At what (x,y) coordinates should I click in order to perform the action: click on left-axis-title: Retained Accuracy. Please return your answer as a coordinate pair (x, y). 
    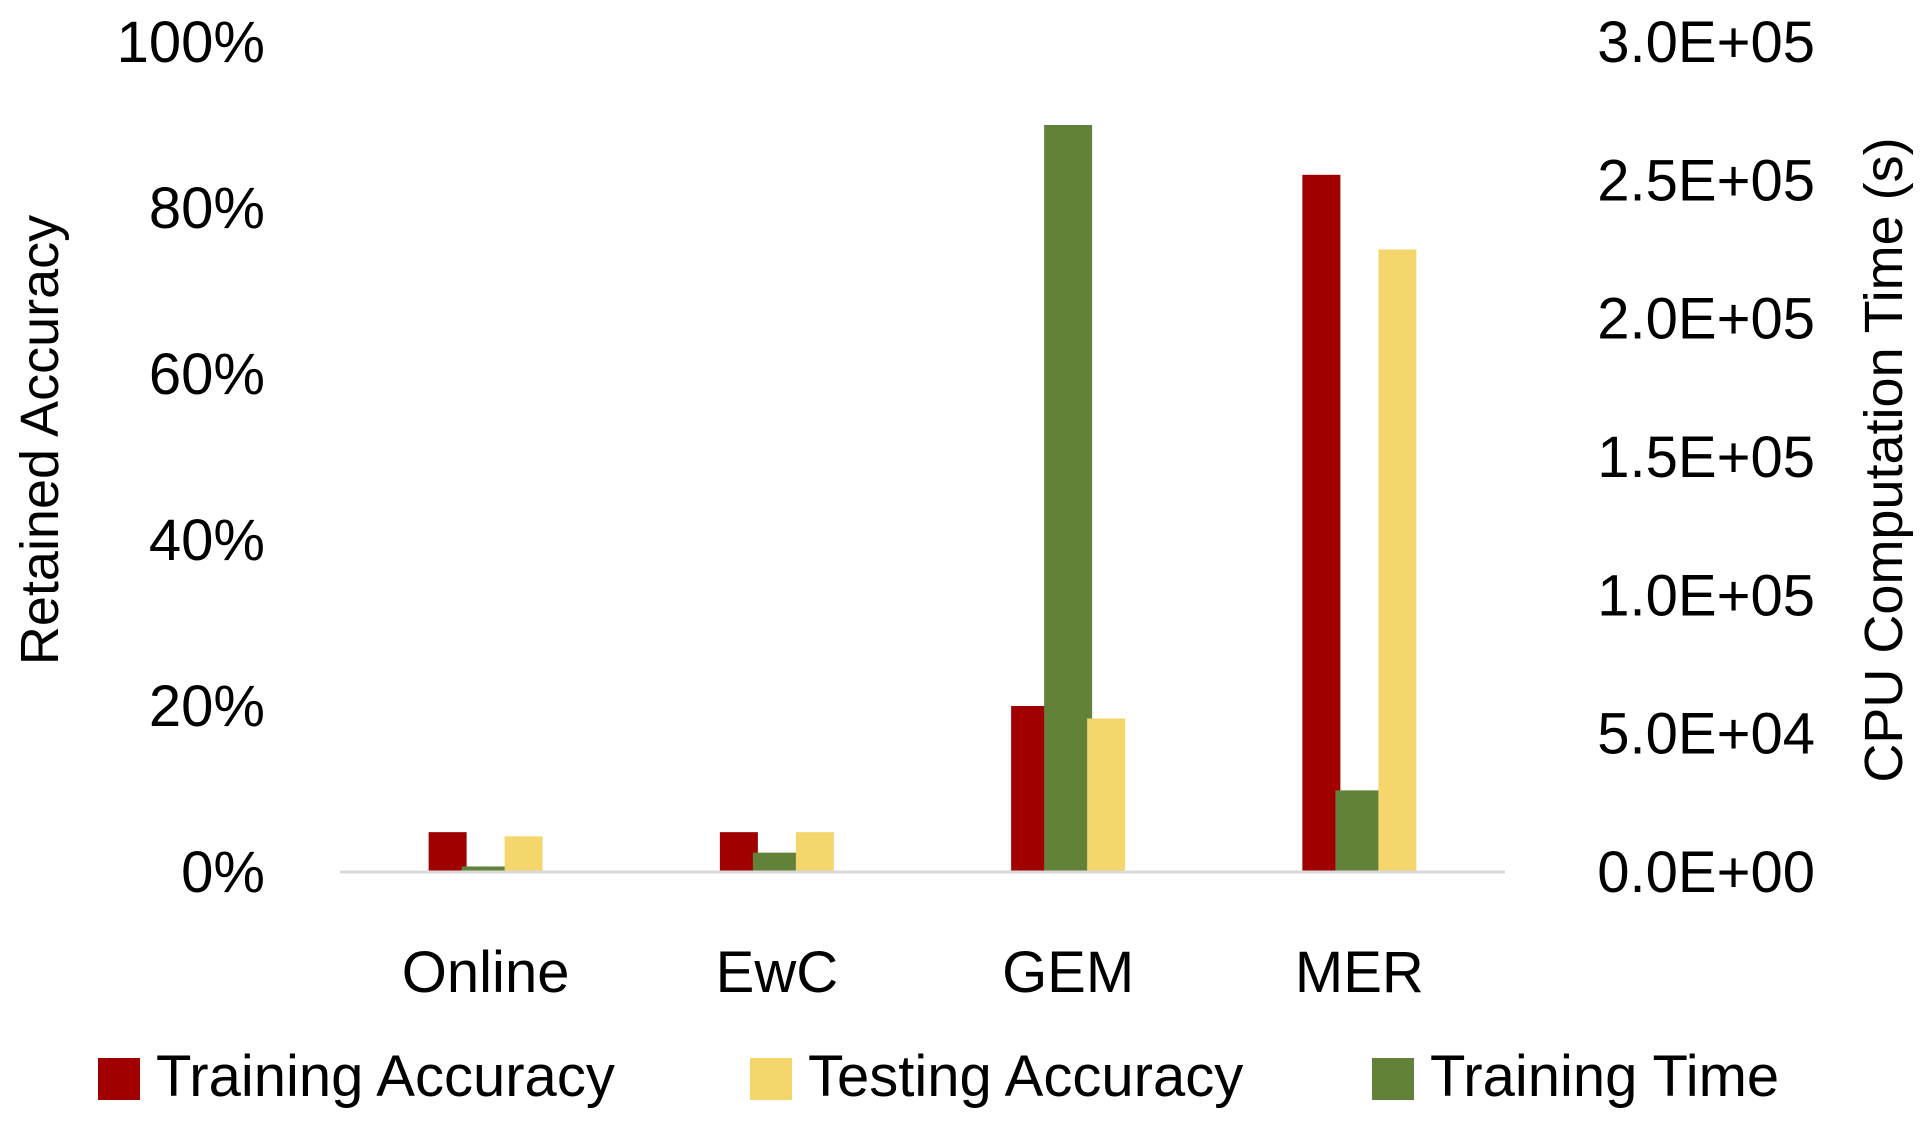
    Looking at the image, I should click on (40, 440).